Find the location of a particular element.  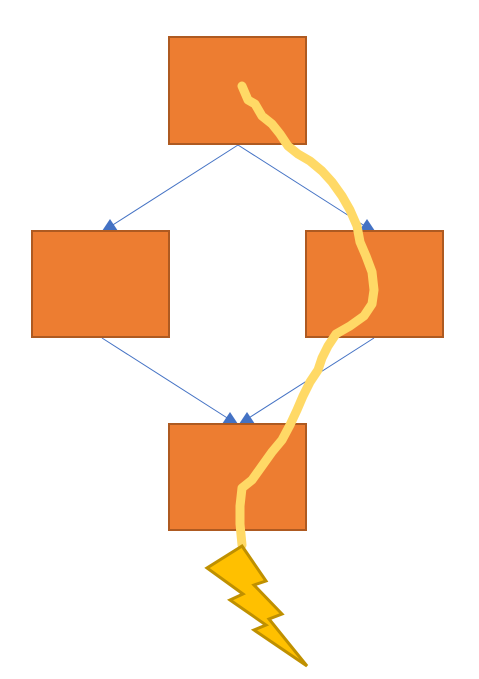

arrowhead-bottom-box-right is located at coordinates (247, 418).